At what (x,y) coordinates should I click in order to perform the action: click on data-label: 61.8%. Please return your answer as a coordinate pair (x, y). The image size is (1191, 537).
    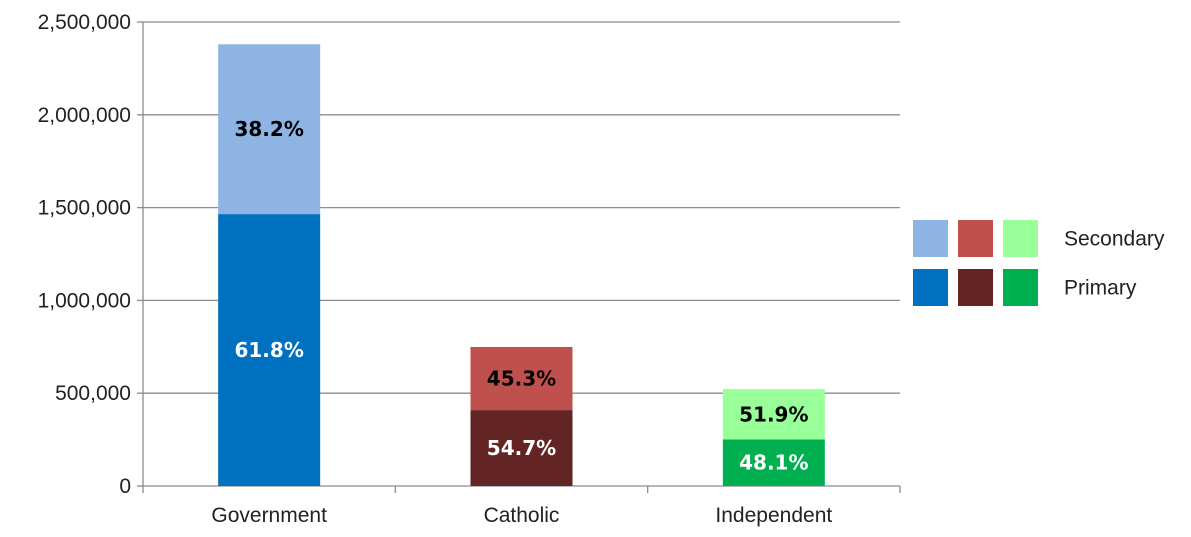
    Looking at the image, I should click on (268, 350).